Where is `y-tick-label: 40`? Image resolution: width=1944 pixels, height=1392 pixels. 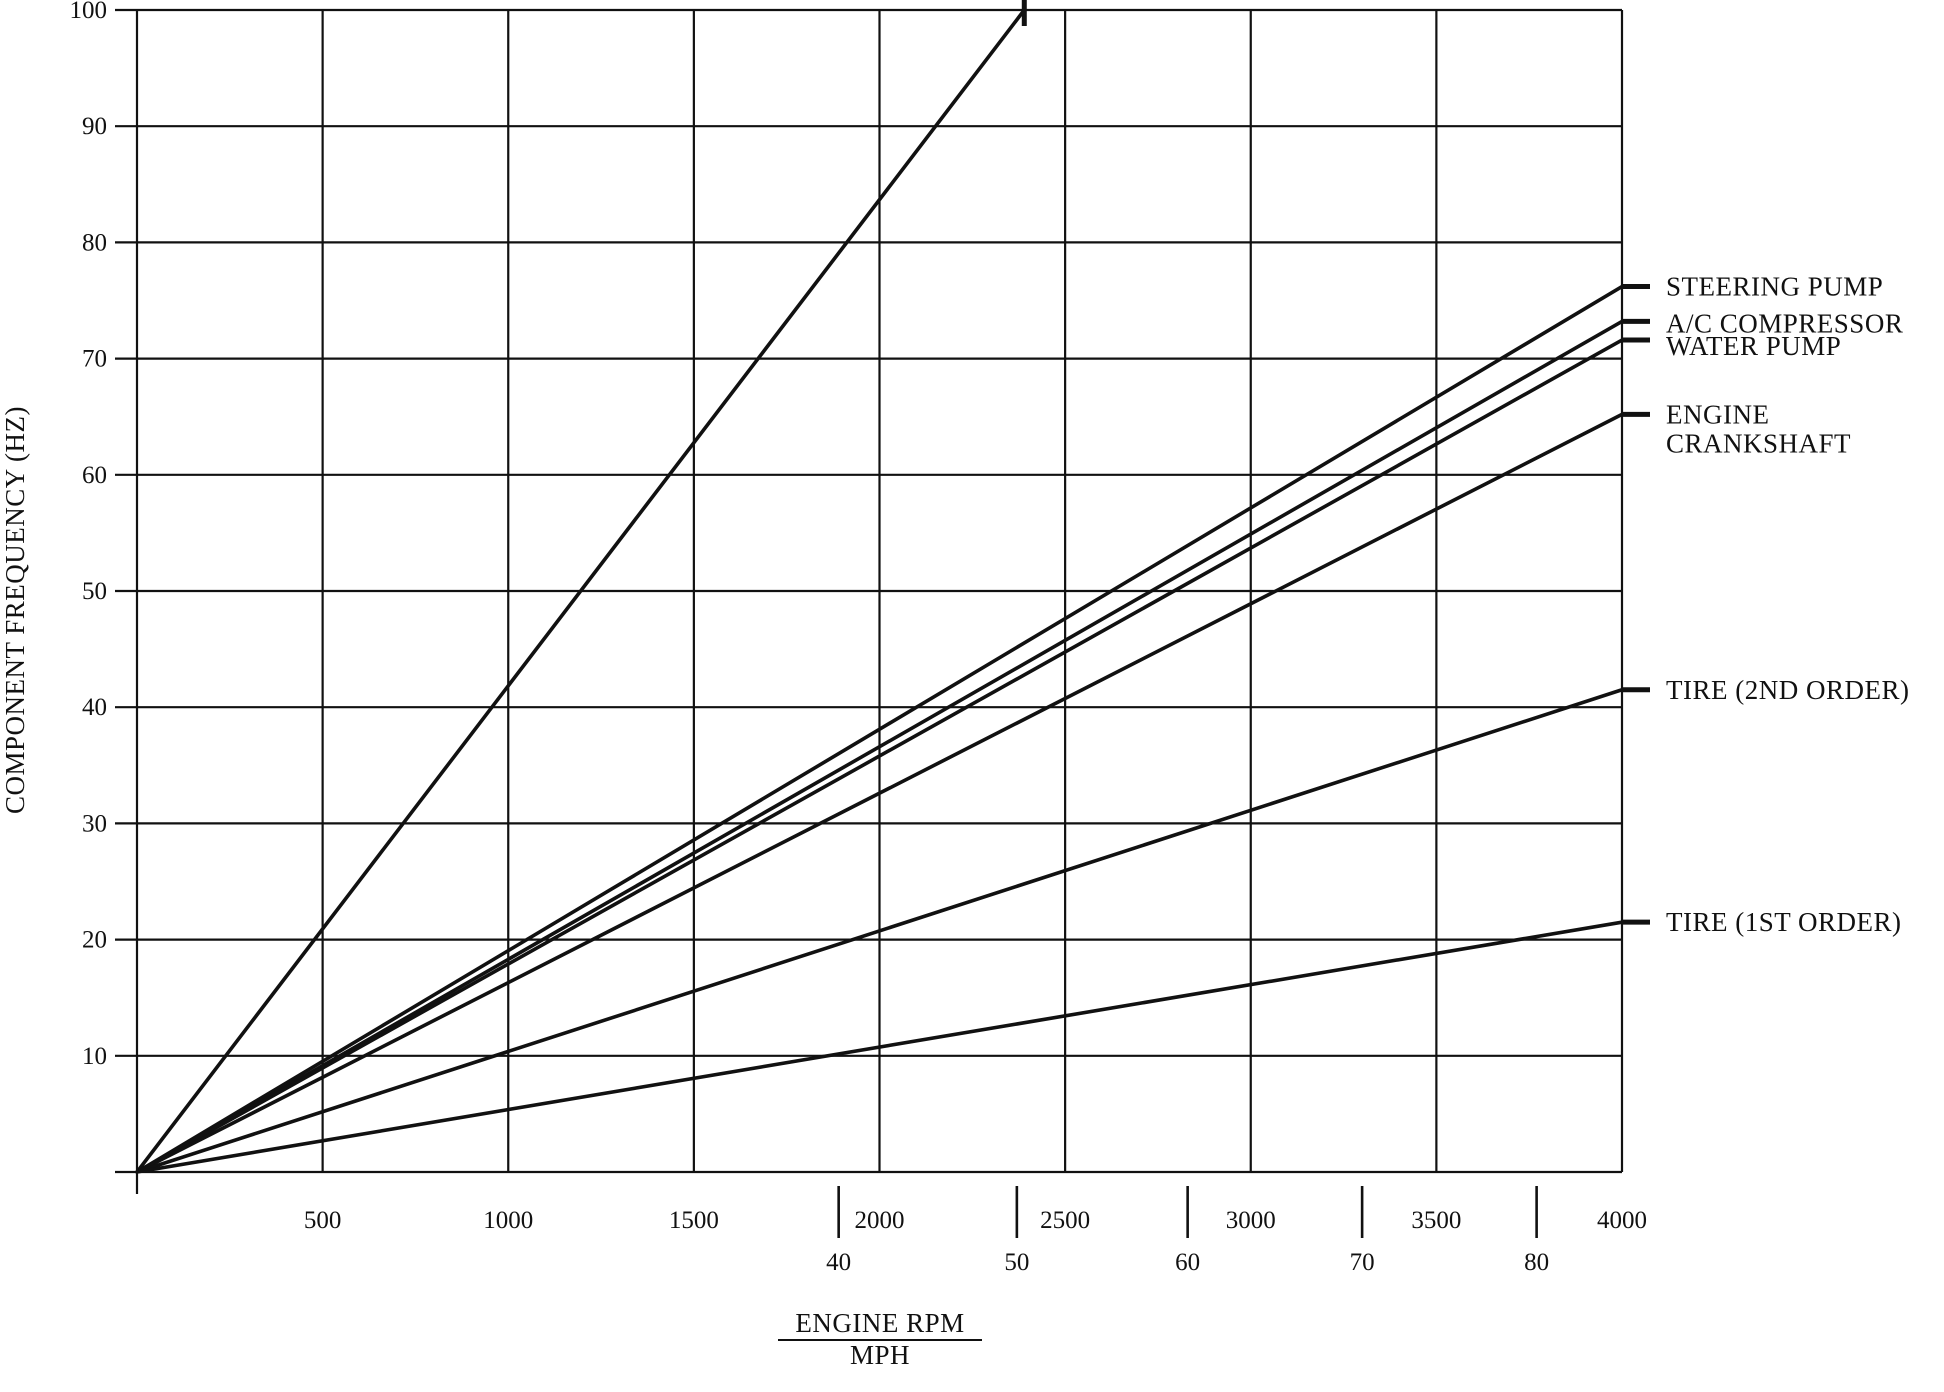 y-tick-label: 40 is located at coordinates (94, 707).